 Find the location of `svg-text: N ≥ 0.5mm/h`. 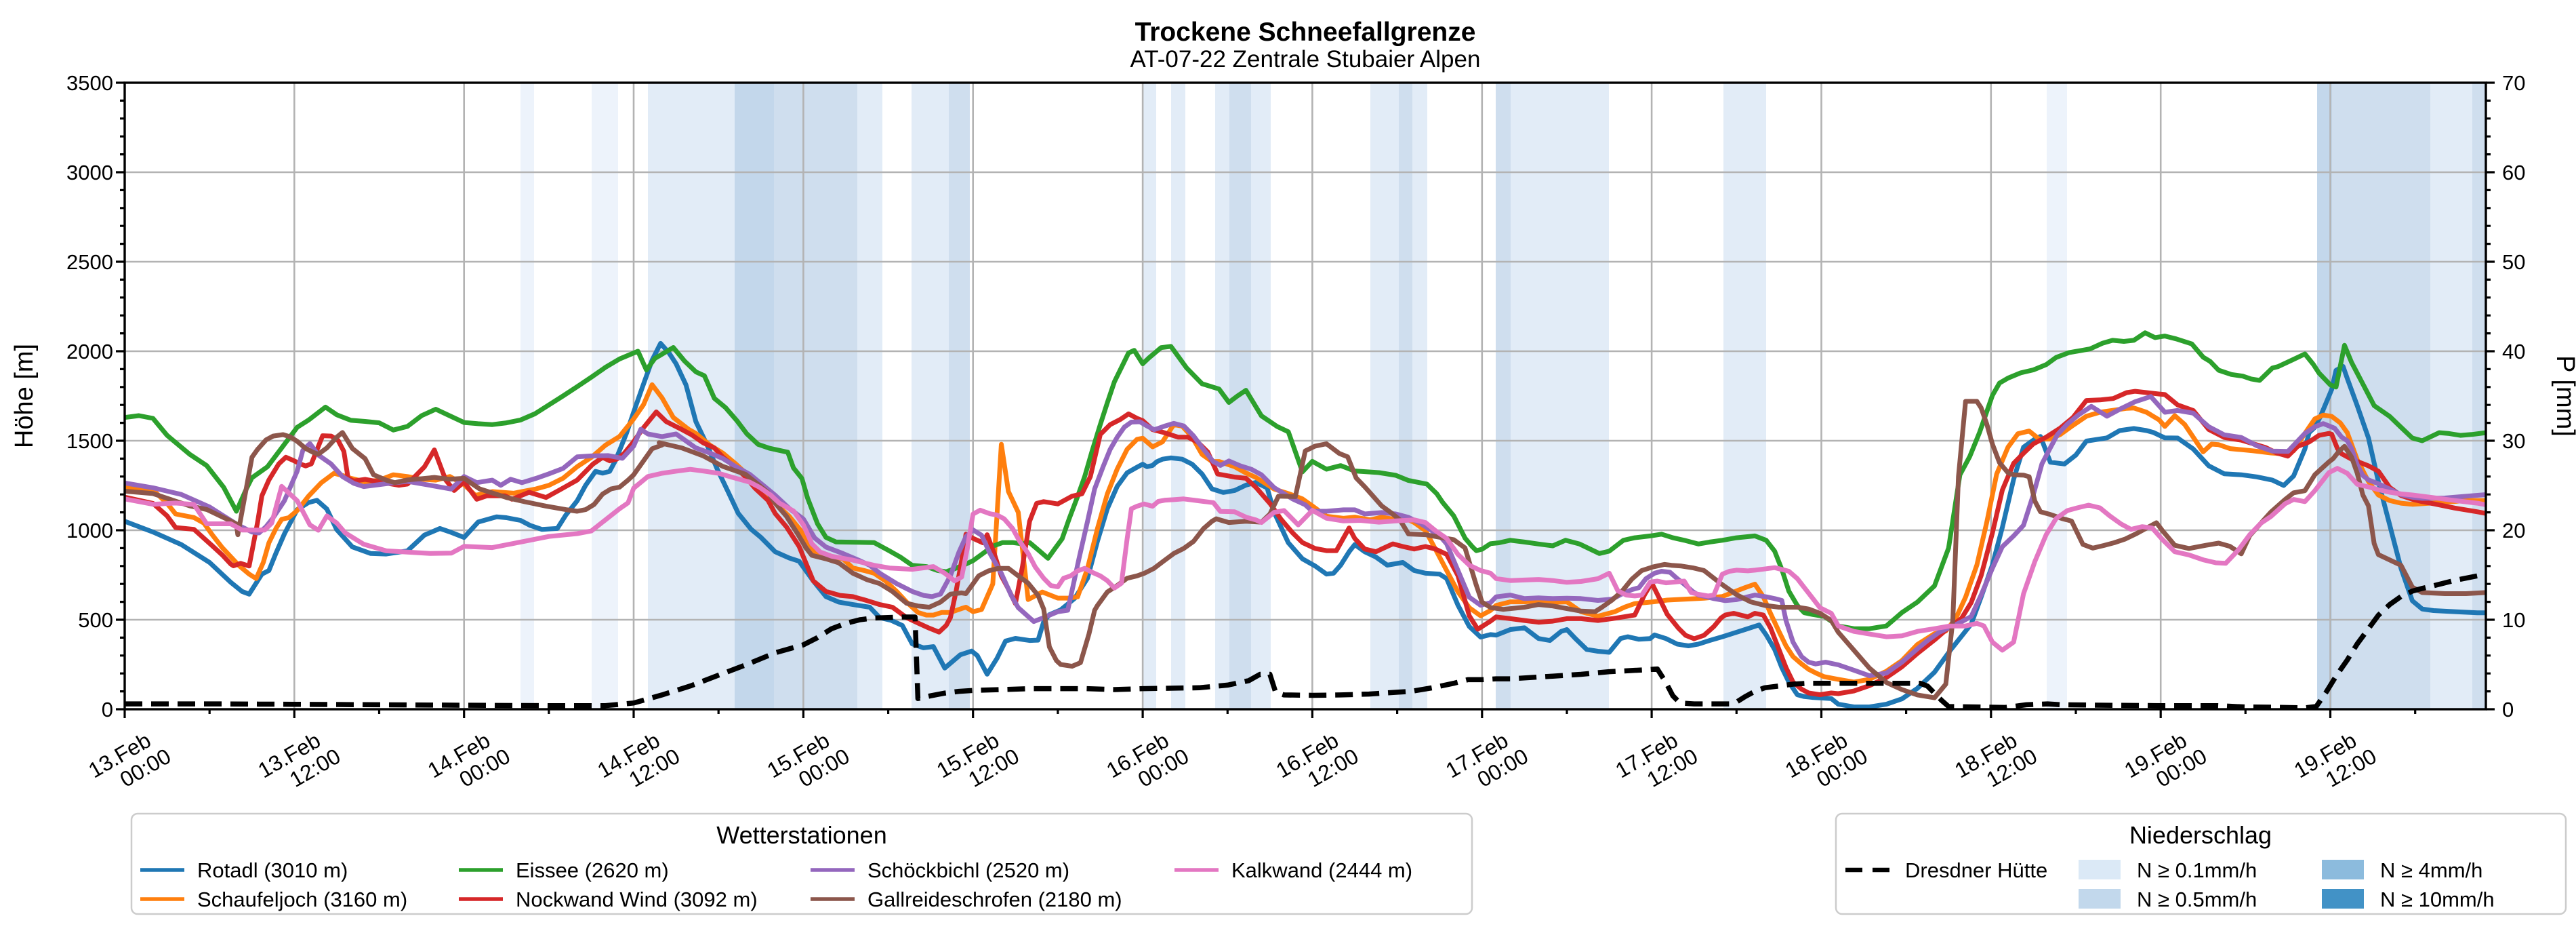

svg-text: N ≥ 0.5mm/h is located at coordinates (2197, 900).